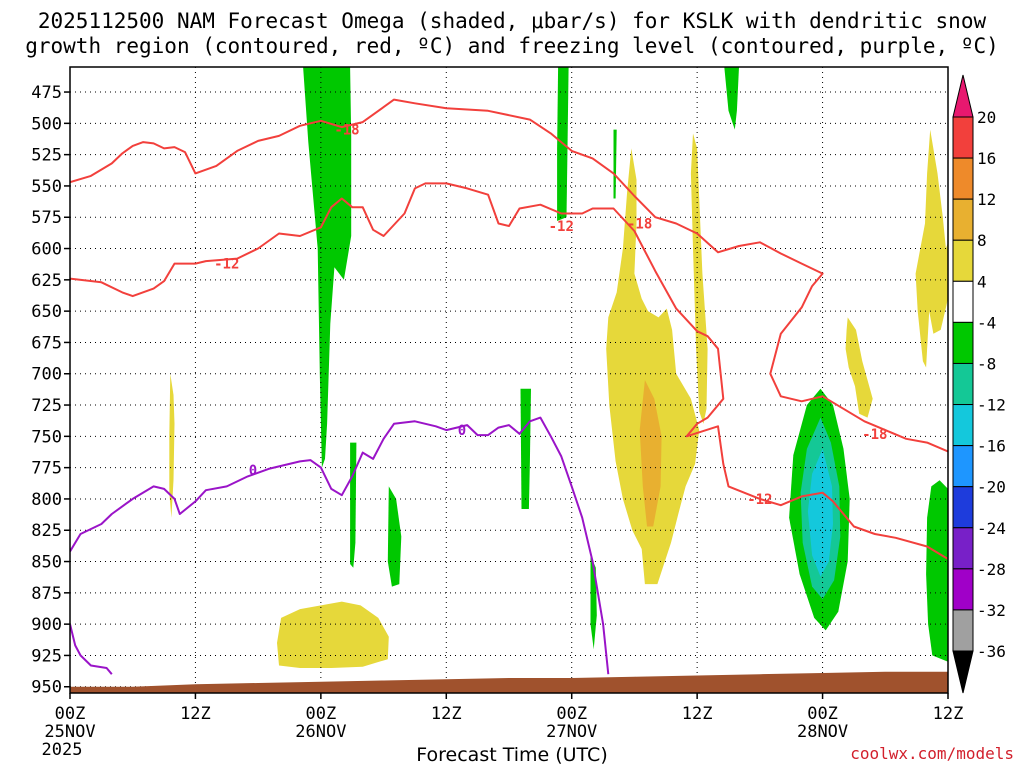  Describe the element at coordinates (991, 528) in the screenshot. I see `colorbar-label: -24` at that location.